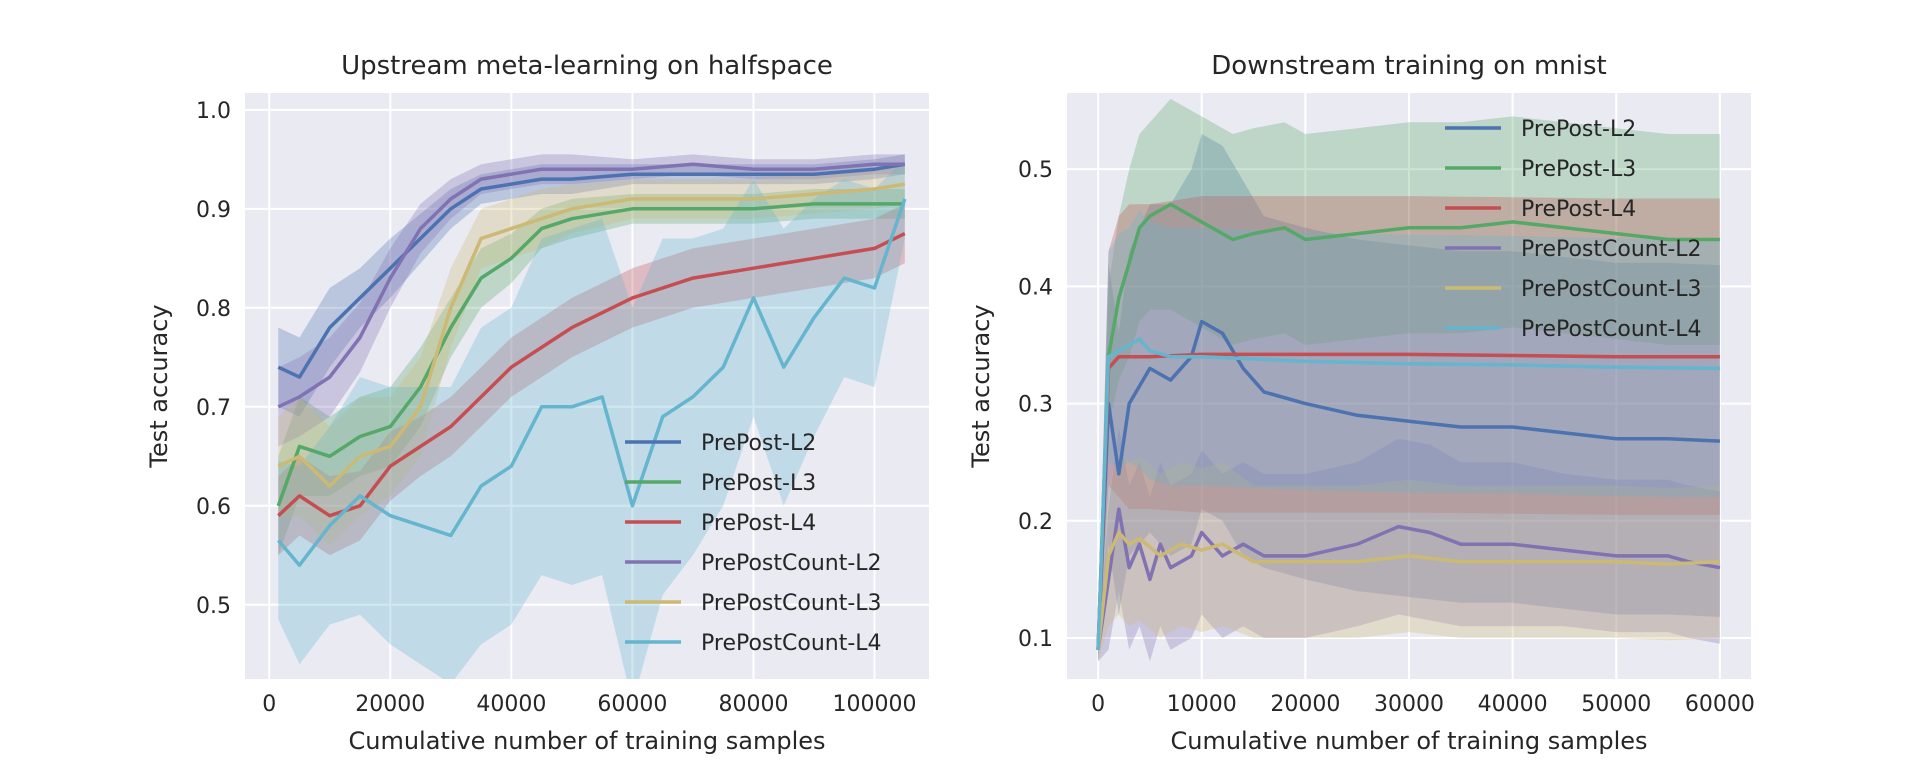  What do you see at coordinates (1202, 704) in the screenshot?
I see `x-tick-label: 10000` at bounding box center [1202, 704].